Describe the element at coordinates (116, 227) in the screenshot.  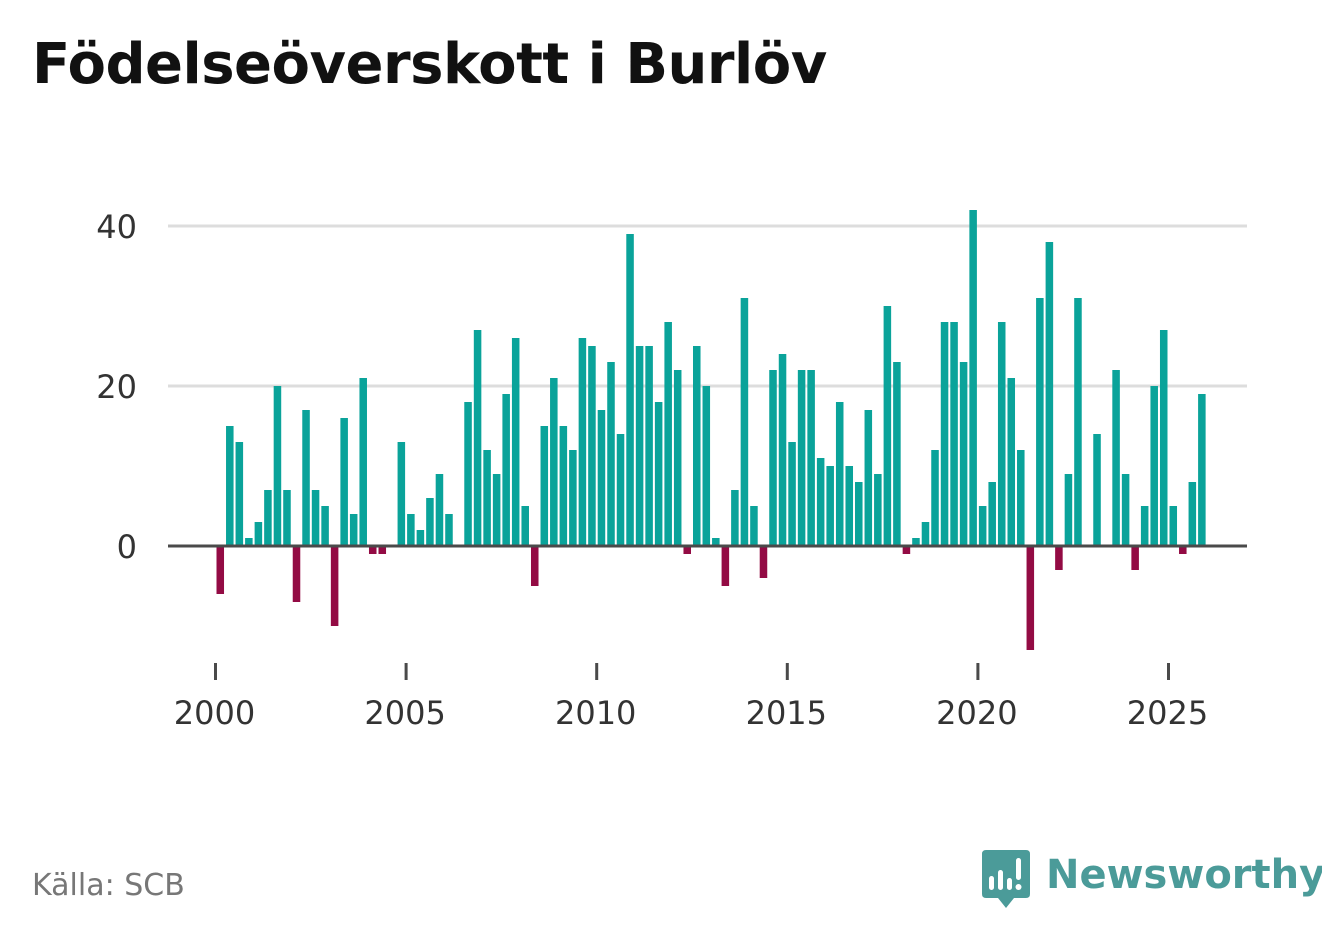
I see `y-tick-label: 40` at that location.